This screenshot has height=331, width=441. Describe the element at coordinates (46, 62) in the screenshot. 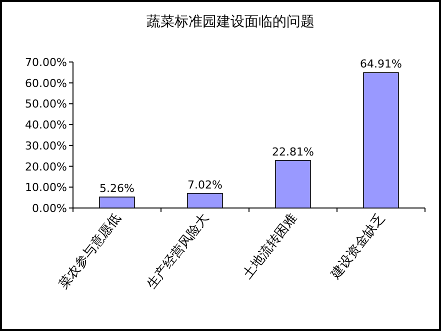

I see `y-tick-label: 70.00%` at that location.